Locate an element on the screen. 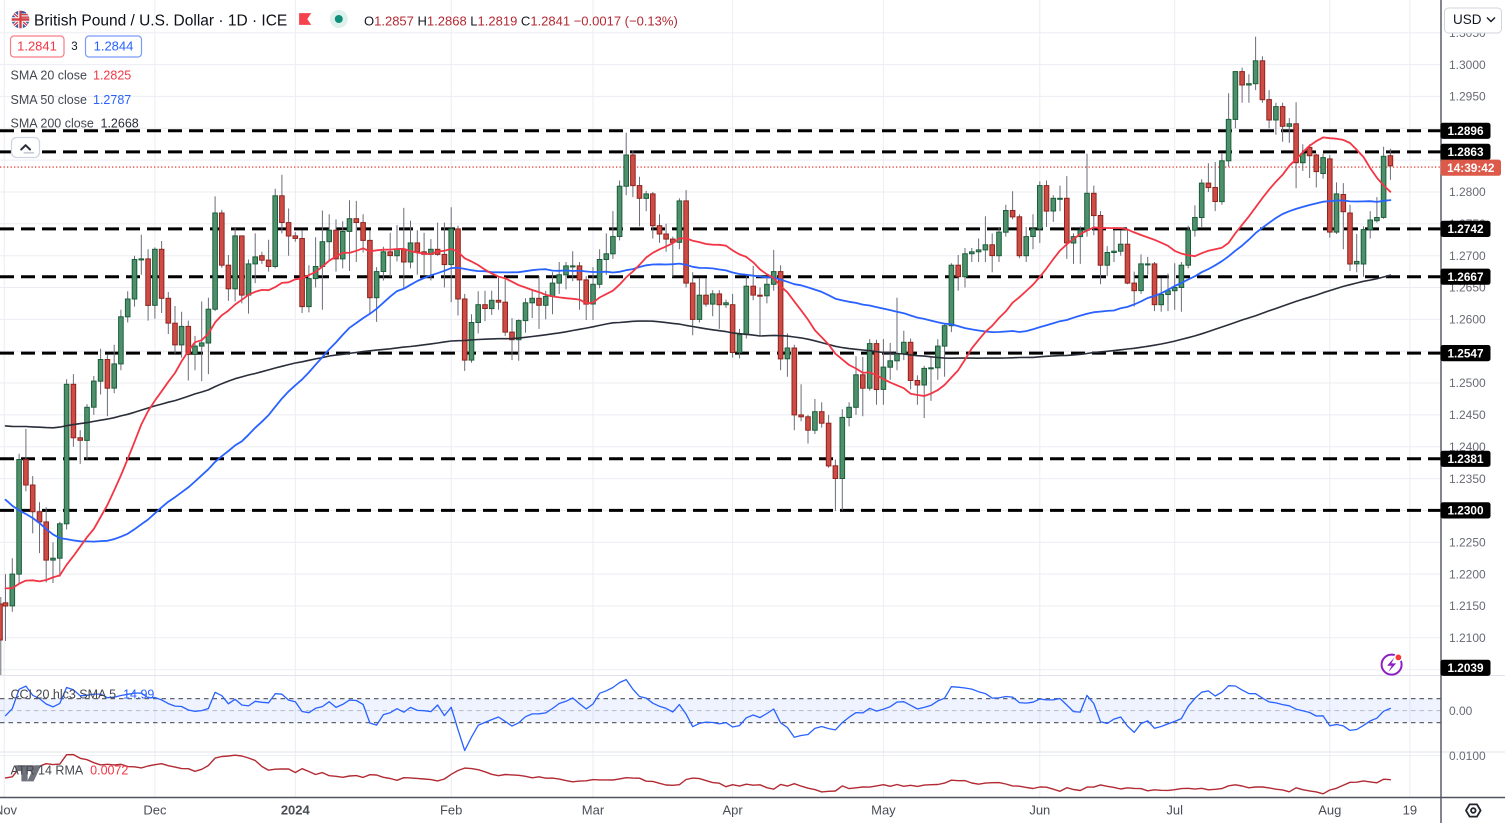 The width and height of the screenshot is (1505, 828). svg-text: 1.2742 is located at coordinates (1465, 229).